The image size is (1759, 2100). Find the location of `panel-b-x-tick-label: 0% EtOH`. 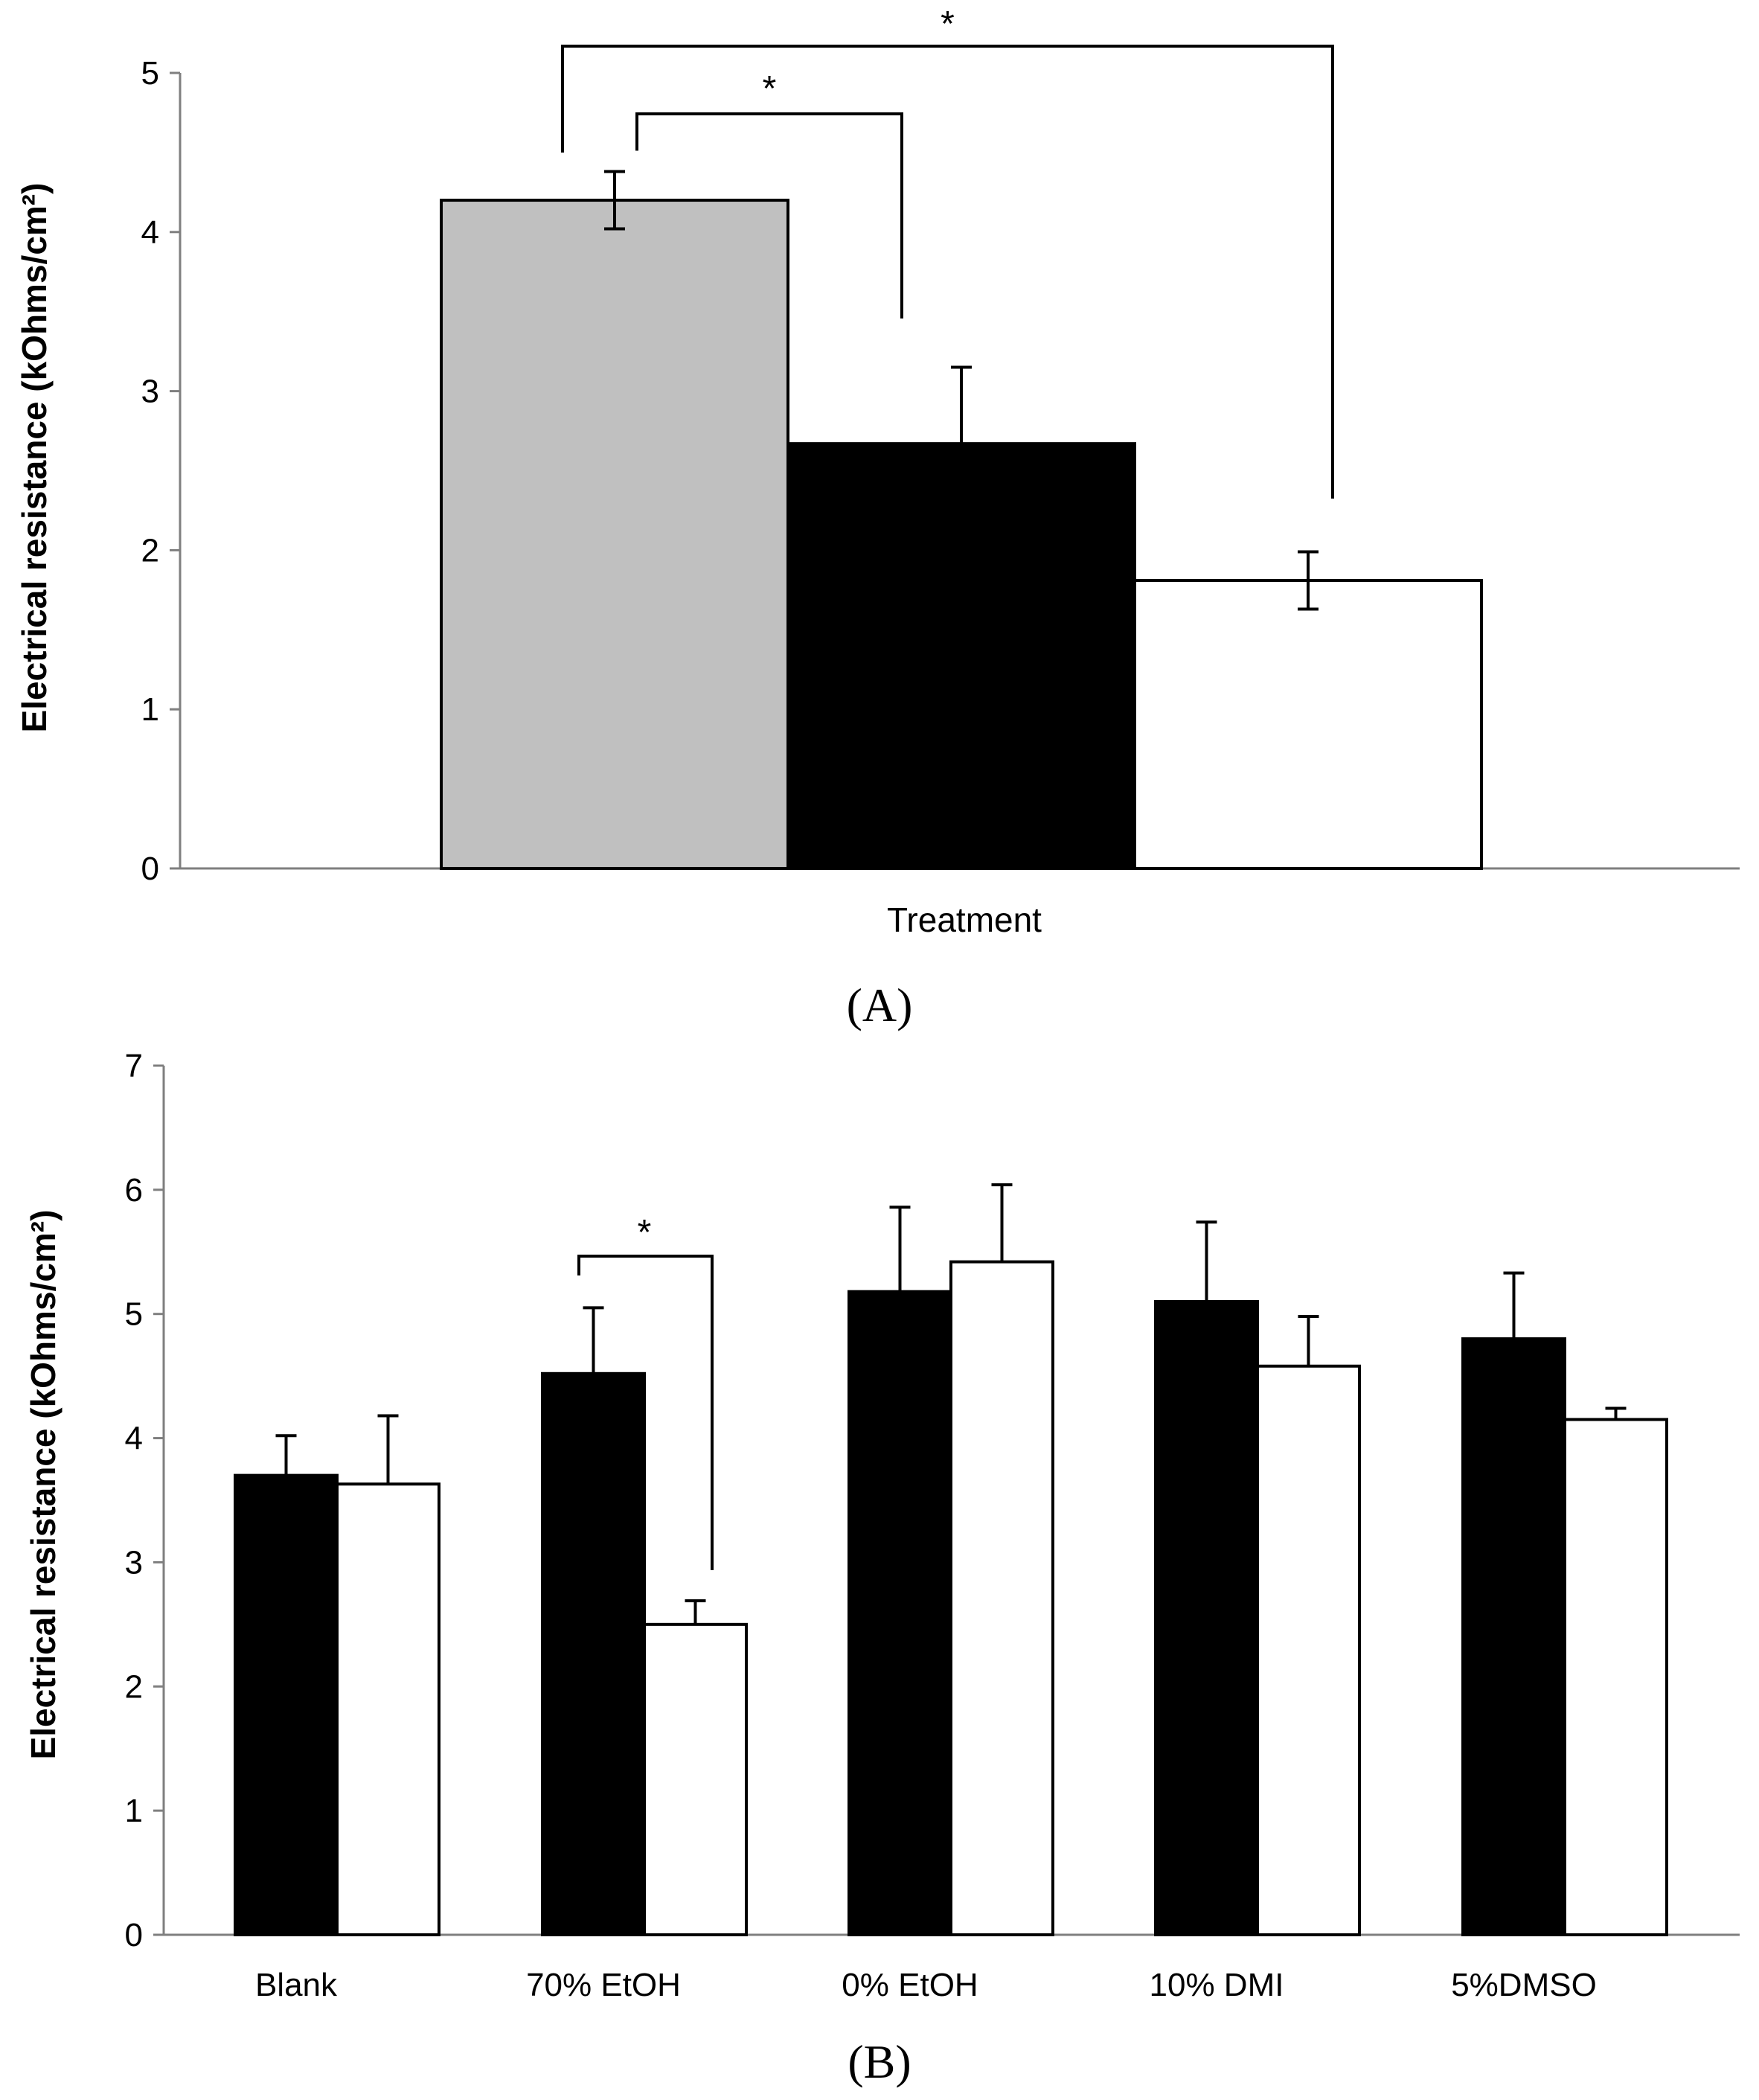

panel-b-x-tick-label: 0% EtOH is located at coordinates (910, 1985).